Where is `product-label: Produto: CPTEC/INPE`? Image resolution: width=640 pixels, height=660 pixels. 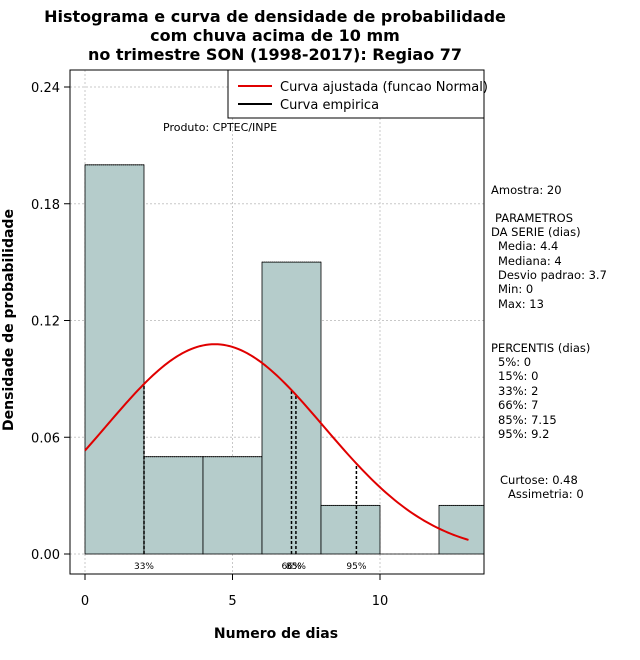 product-label: Produto: CPTEC/INPE is located at coordinates (220, 127).